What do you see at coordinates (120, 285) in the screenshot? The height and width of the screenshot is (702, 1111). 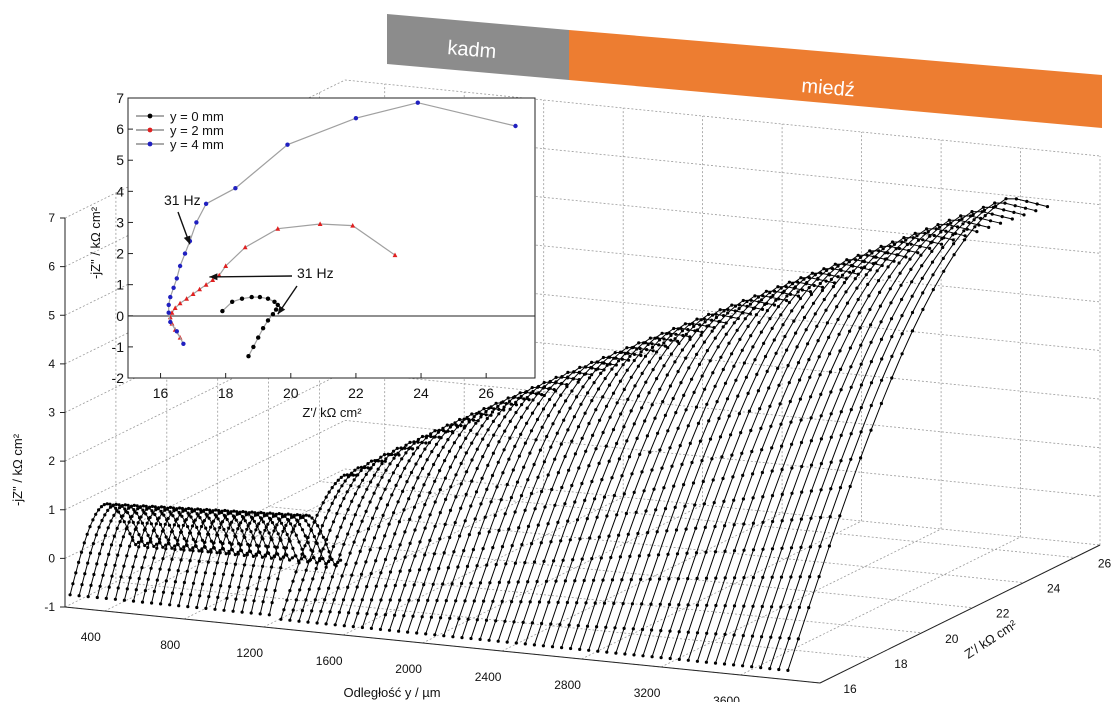 I see `inset-y-tick-label: 1` at bounding box center [120, 285].